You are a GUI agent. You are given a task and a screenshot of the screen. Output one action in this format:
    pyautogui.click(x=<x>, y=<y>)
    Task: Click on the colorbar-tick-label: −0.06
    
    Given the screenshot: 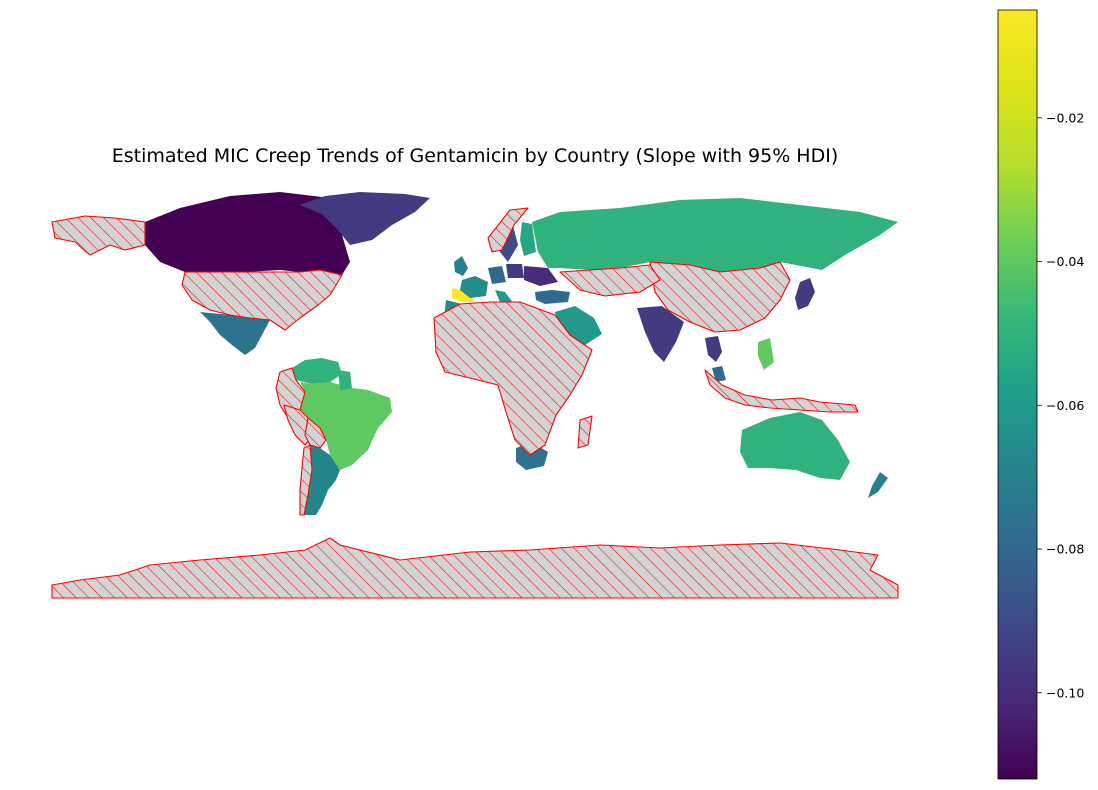 What is the action you would take?
    pyautogui.click(x=1065, y=405)
    